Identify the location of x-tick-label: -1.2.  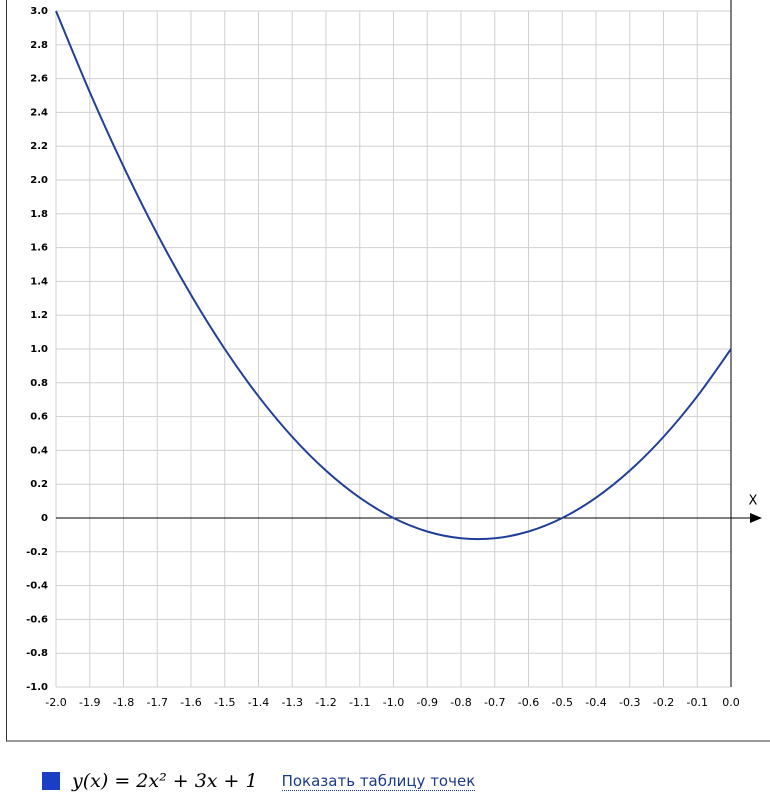
(325, 702).